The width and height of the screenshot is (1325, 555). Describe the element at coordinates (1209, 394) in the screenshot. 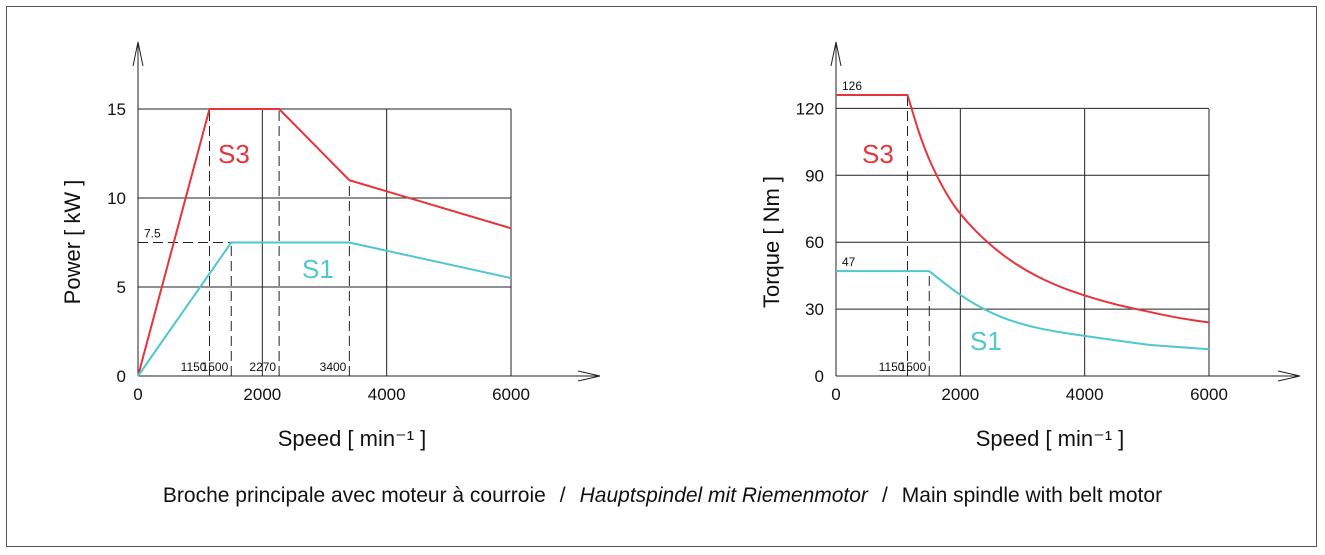

I see `chart2-x-tick-label: 6000` at that location.